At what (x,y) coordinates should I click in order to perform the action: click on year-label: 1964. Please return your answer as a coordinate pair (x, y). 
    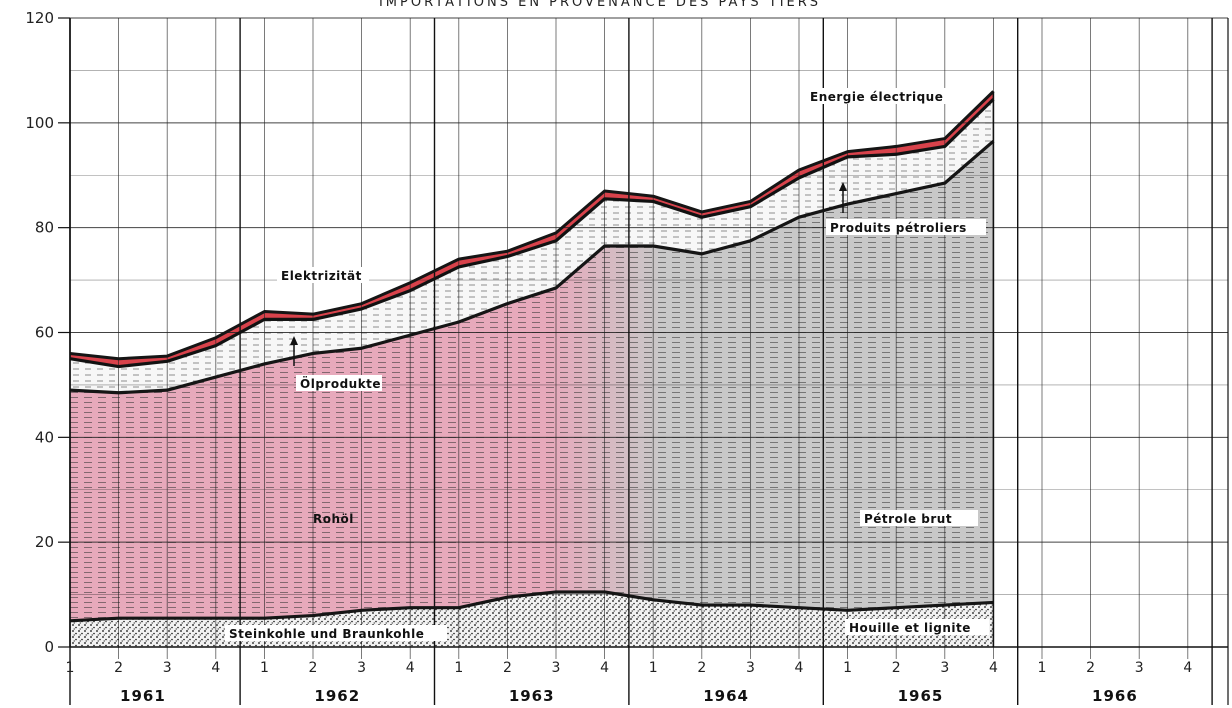
    Looking at the image, I should click on (726, 696).